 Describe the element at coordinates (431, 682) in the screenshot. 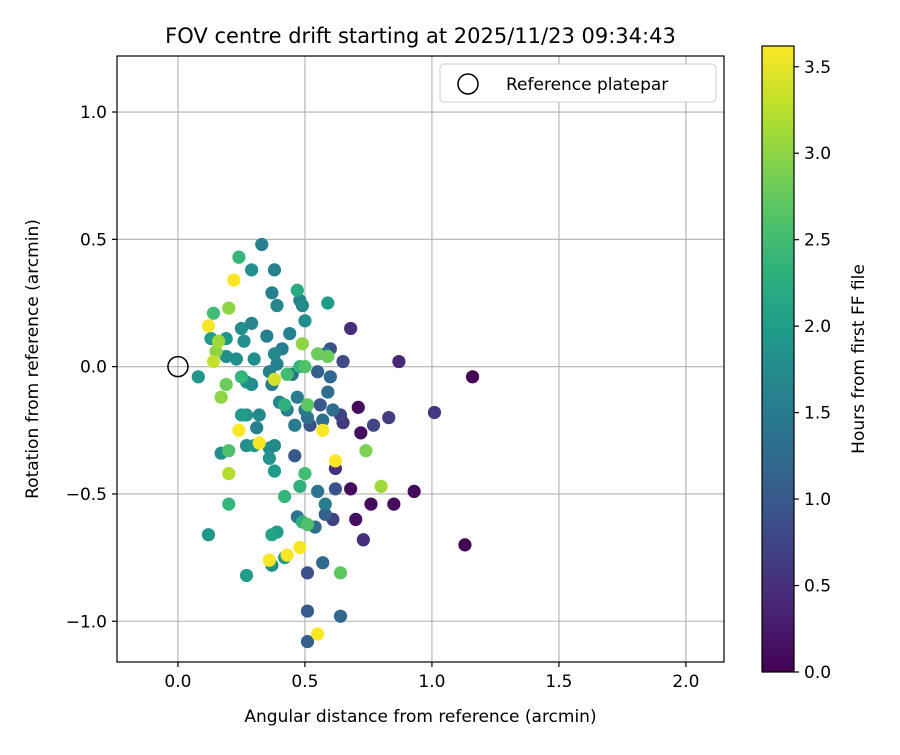

I see `x-tick-label: 1.0` at that location.